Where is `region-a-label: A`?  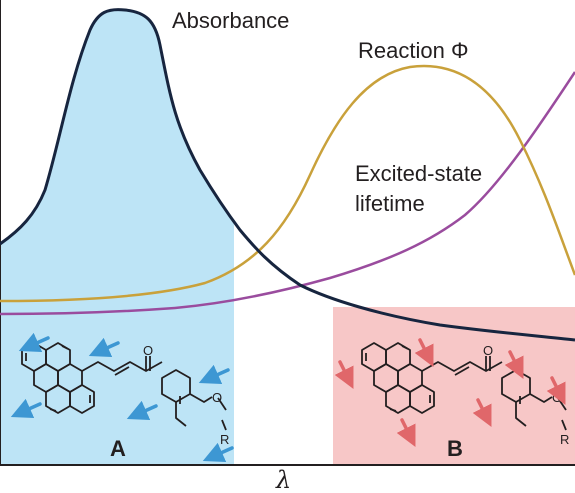
region-a-label: A is located at coordinates (118, 448).